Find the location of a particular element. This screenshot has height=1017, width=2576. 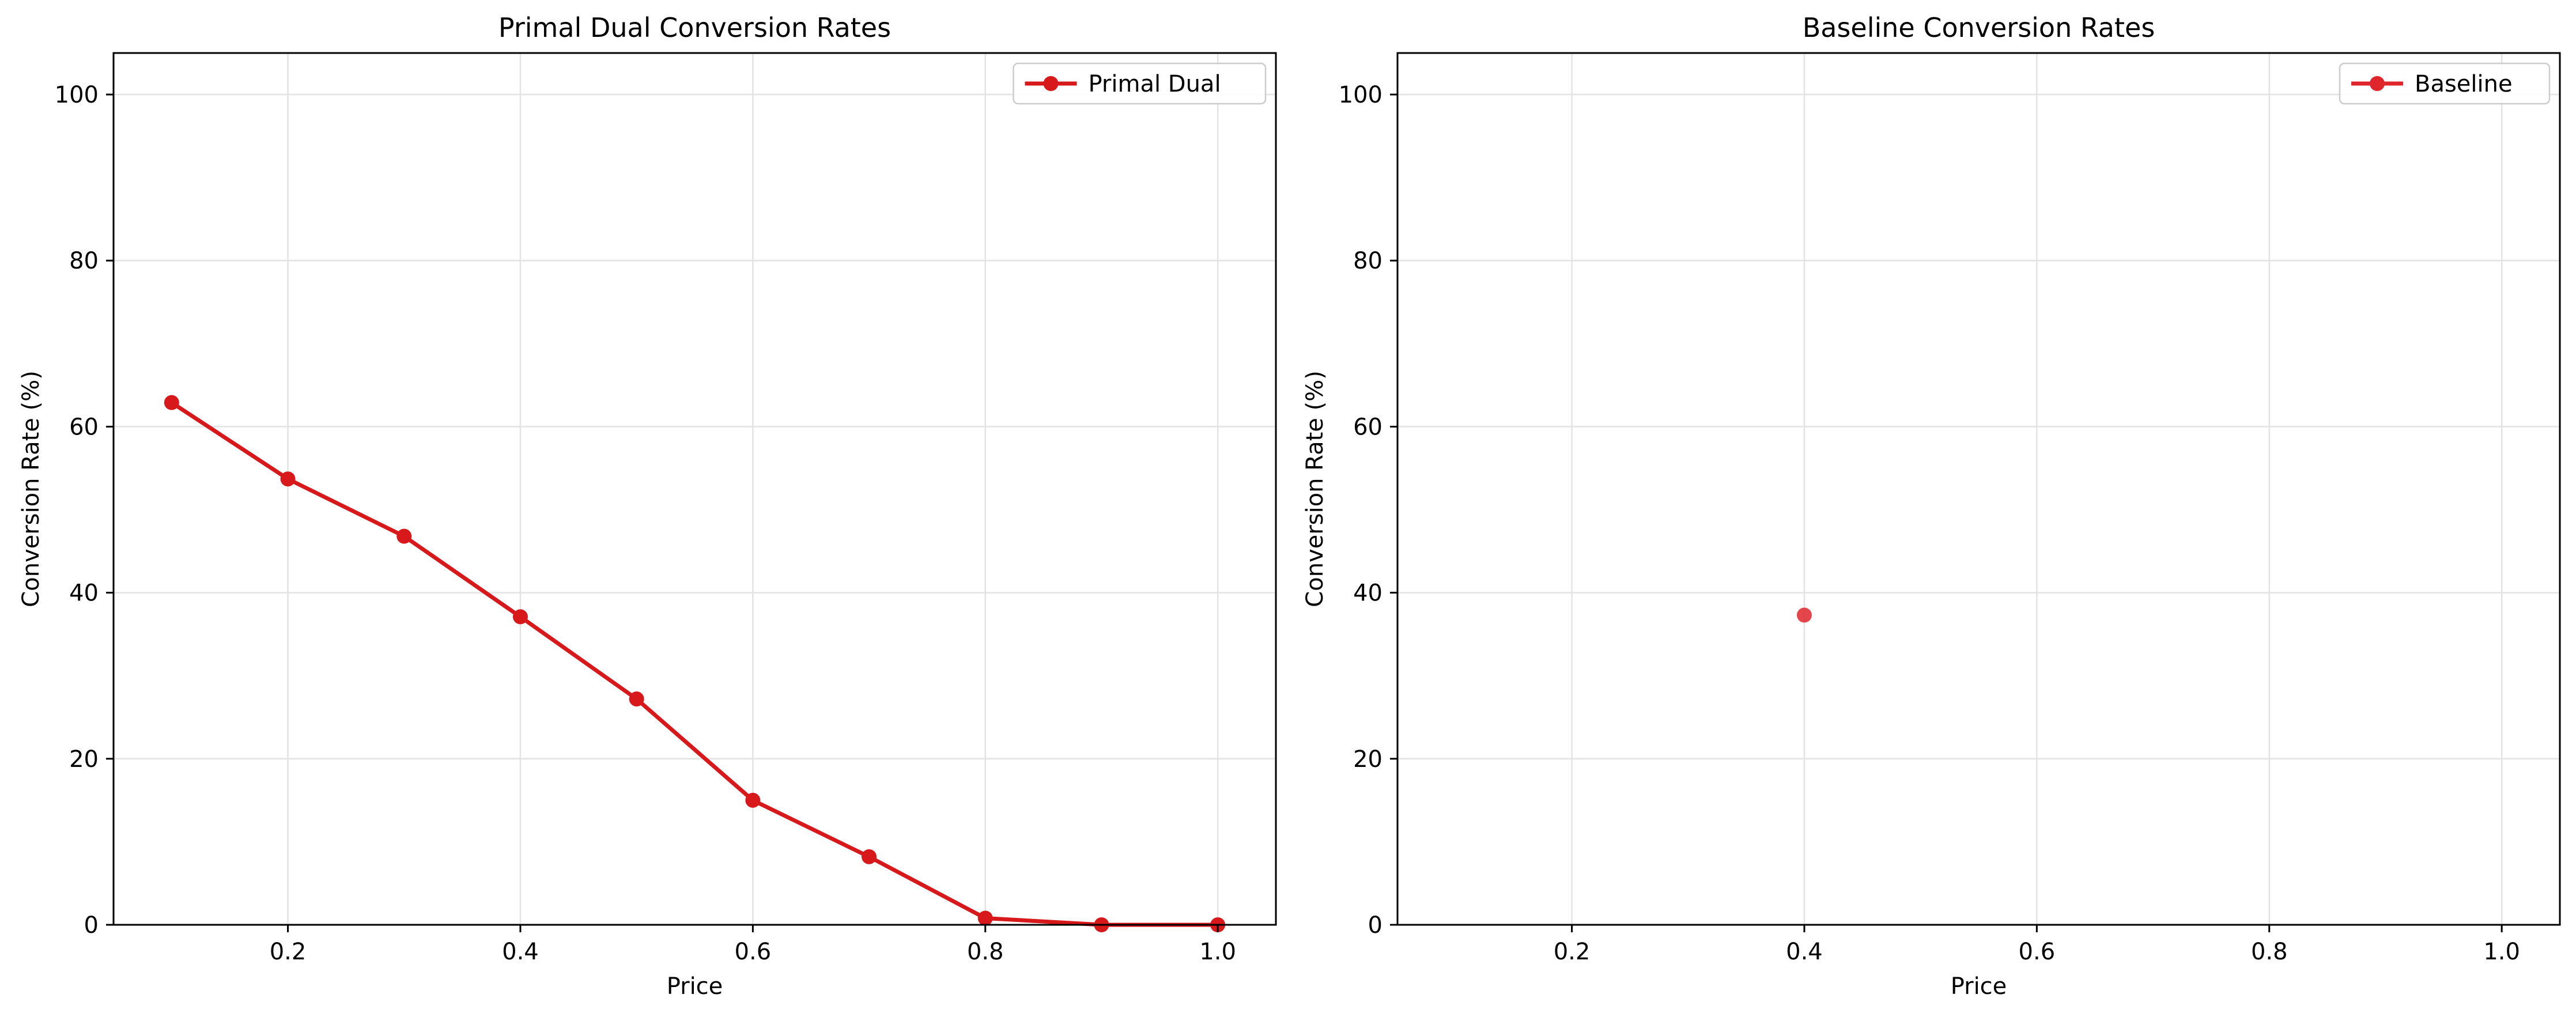

legend-label: Primal Dual is located at coordinates (1155, 84).